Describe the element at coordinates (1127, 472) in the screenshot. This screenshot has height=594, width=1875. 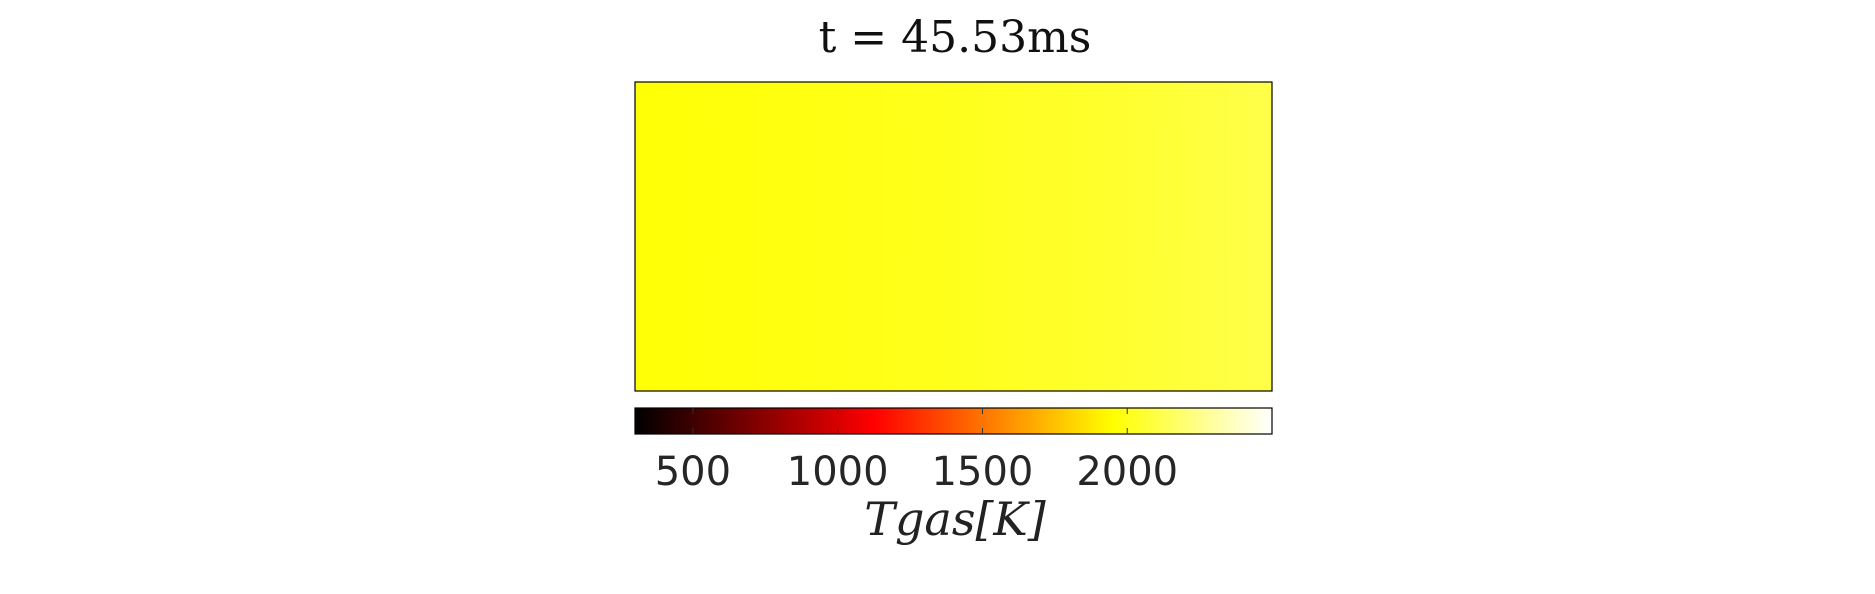
I see `colorbar-tick-label: 2000` at that location.